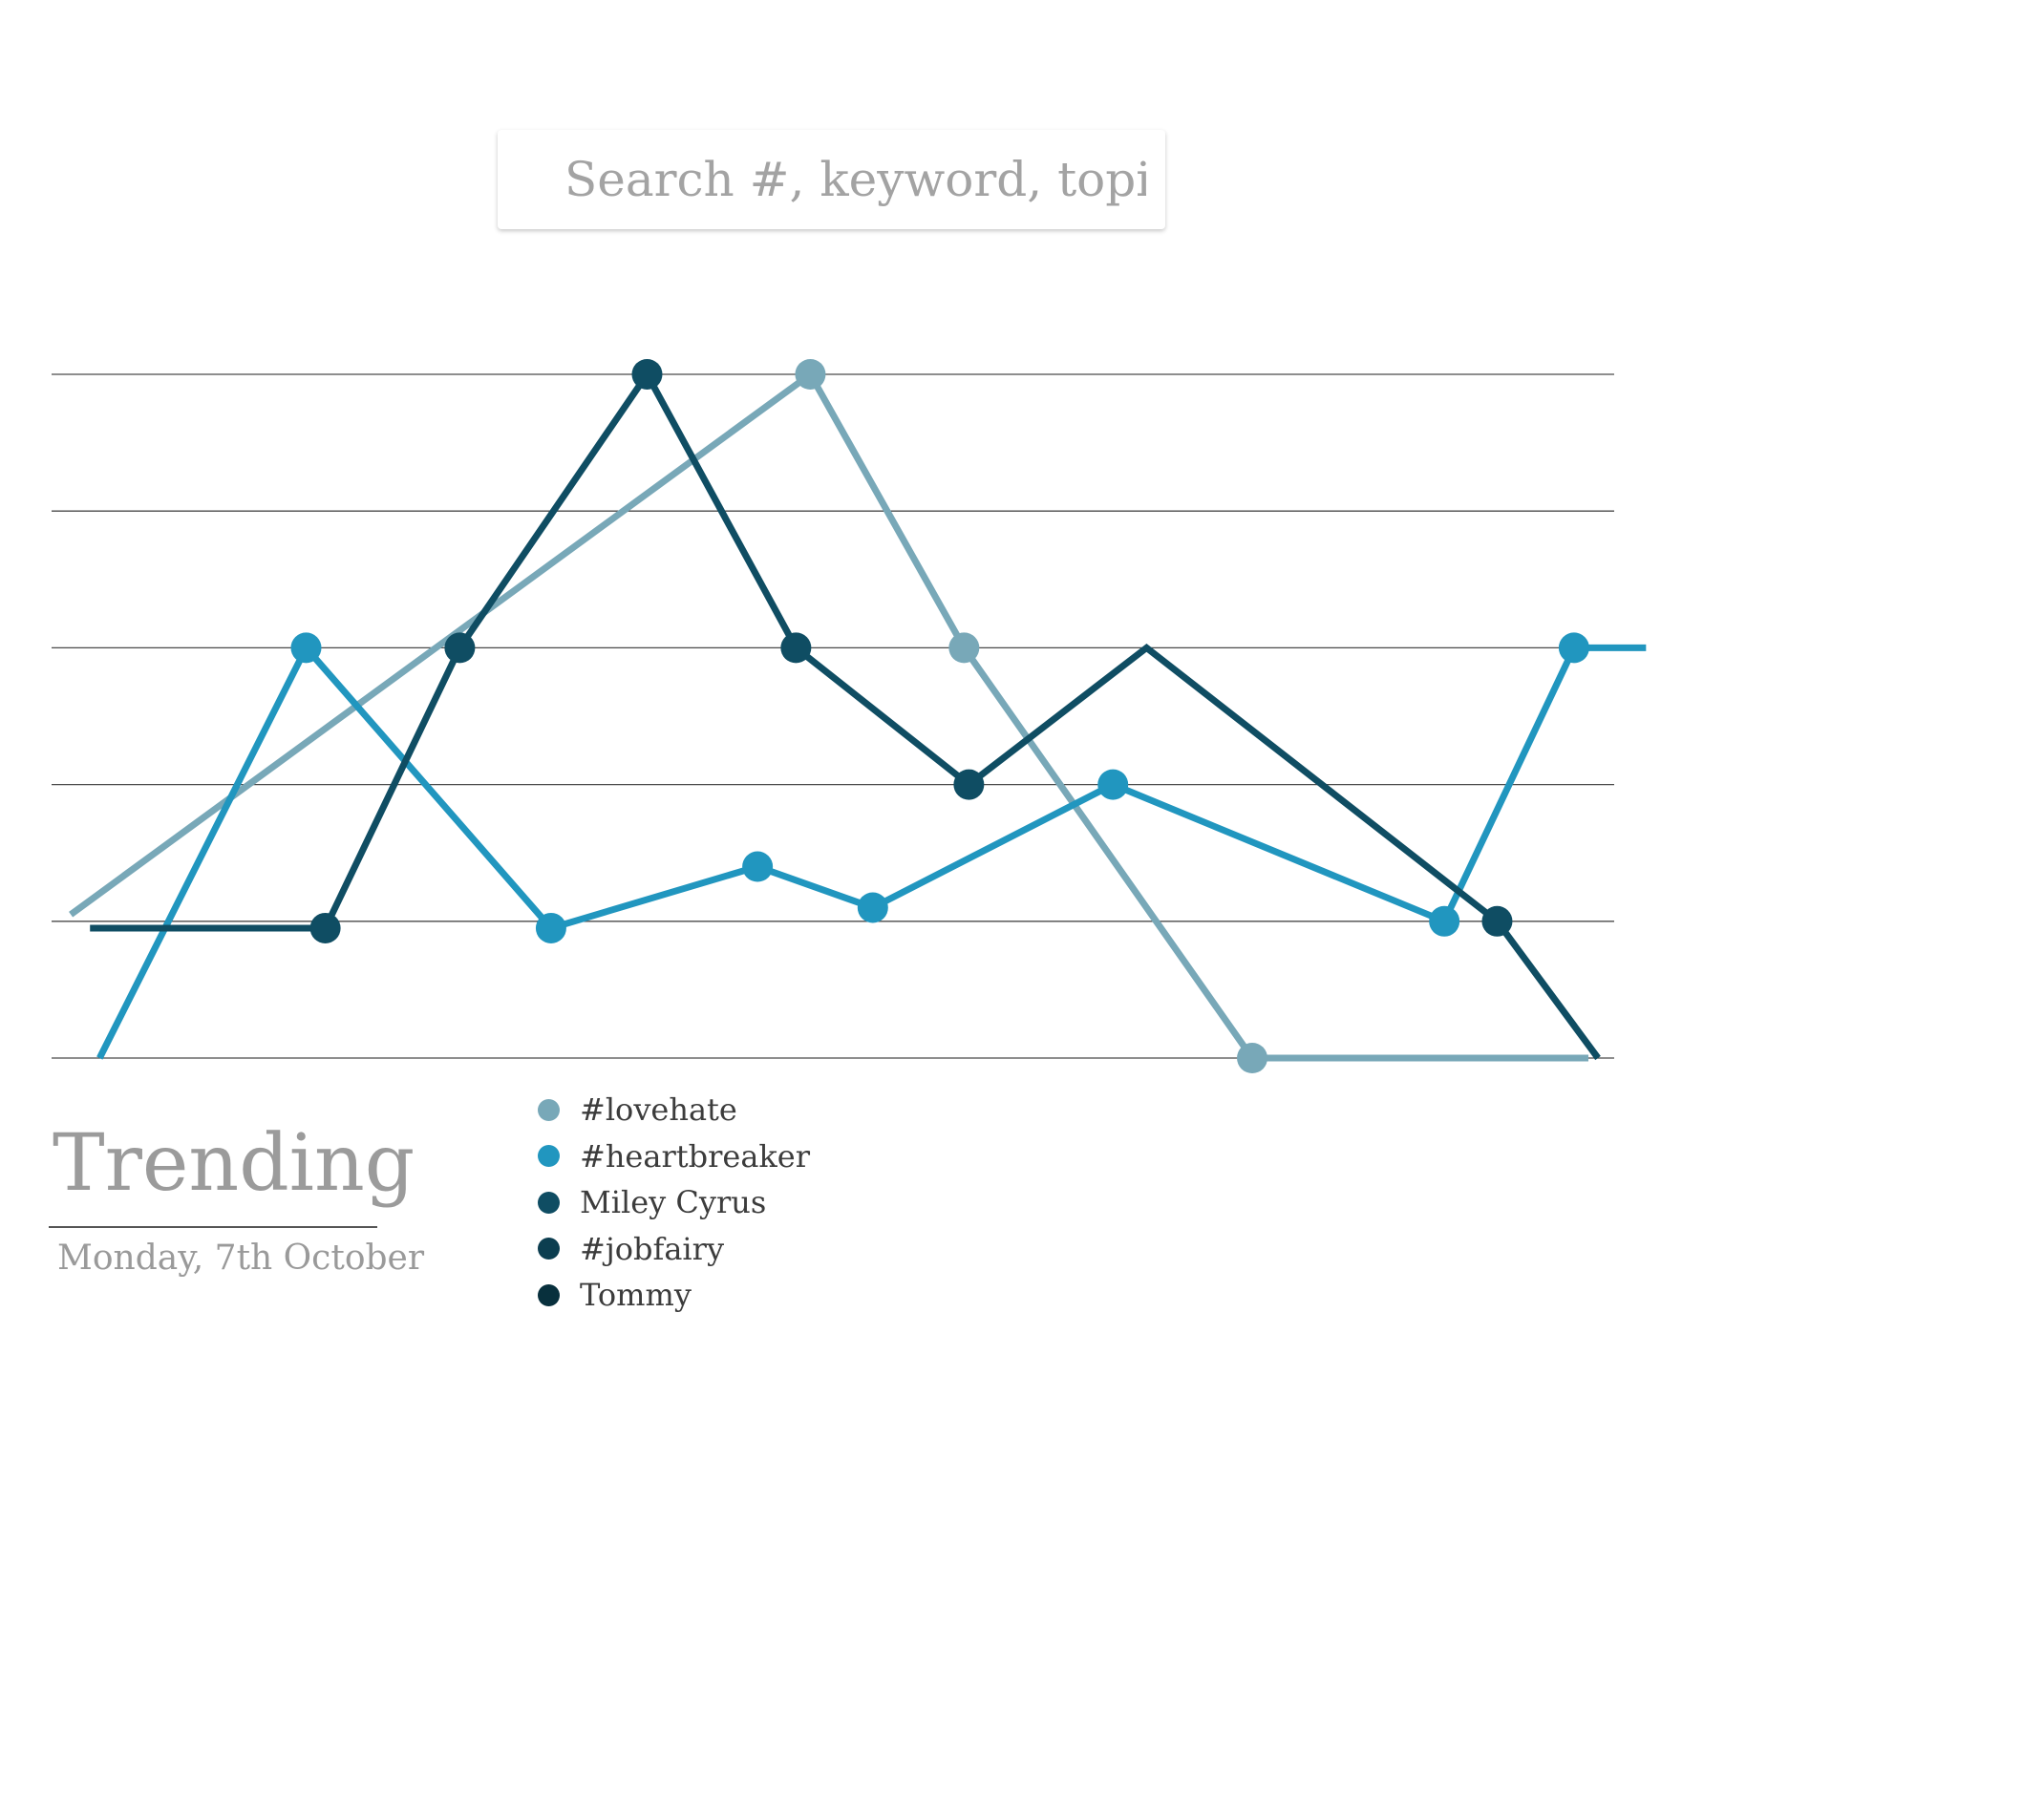 Image resolution: width=2044 pixels, height=1800 pixels. I want to click on search-input, so click(855, 179).